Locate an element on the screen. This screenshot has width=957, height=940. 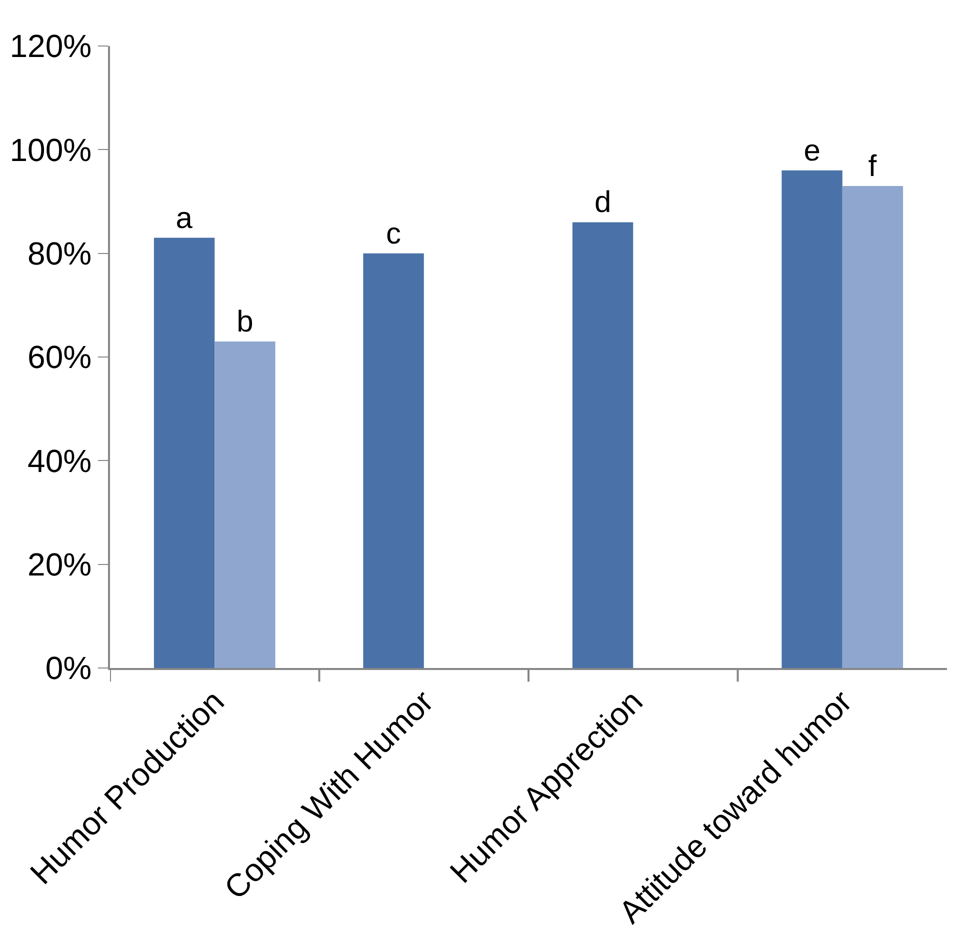
data-label: d is located at coordinates (603, 203).